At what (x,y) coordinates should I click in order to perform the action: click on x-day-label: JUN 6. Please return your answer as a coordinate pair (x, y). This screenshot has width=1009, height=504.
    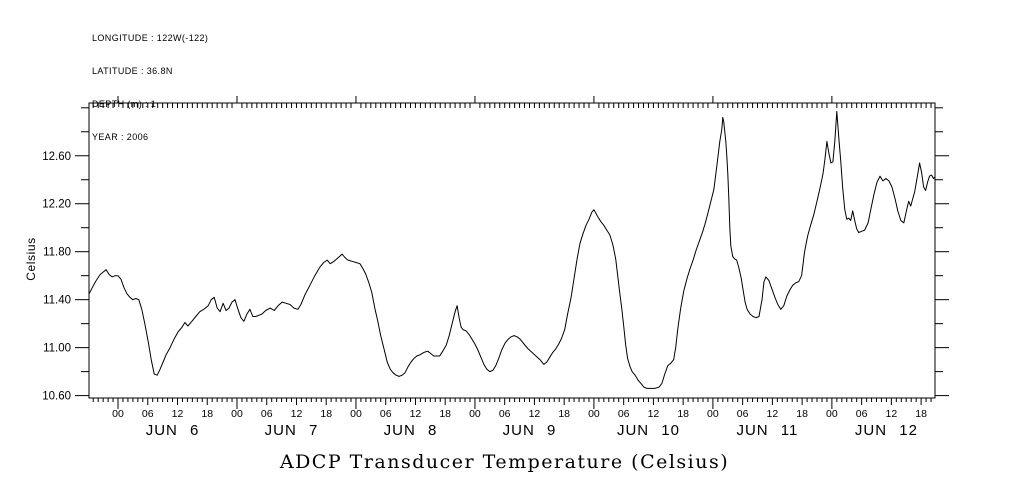
    Looking at the image, I should click on (173, 430).